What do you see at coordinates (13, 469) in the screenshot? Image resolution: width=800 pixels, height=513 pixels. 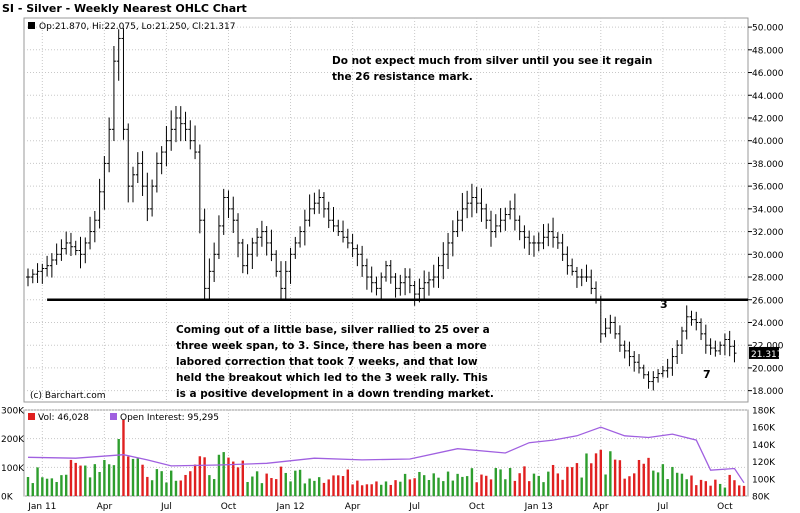 I see `volume-tick-label: 100K` at bounding box center [13, 469].